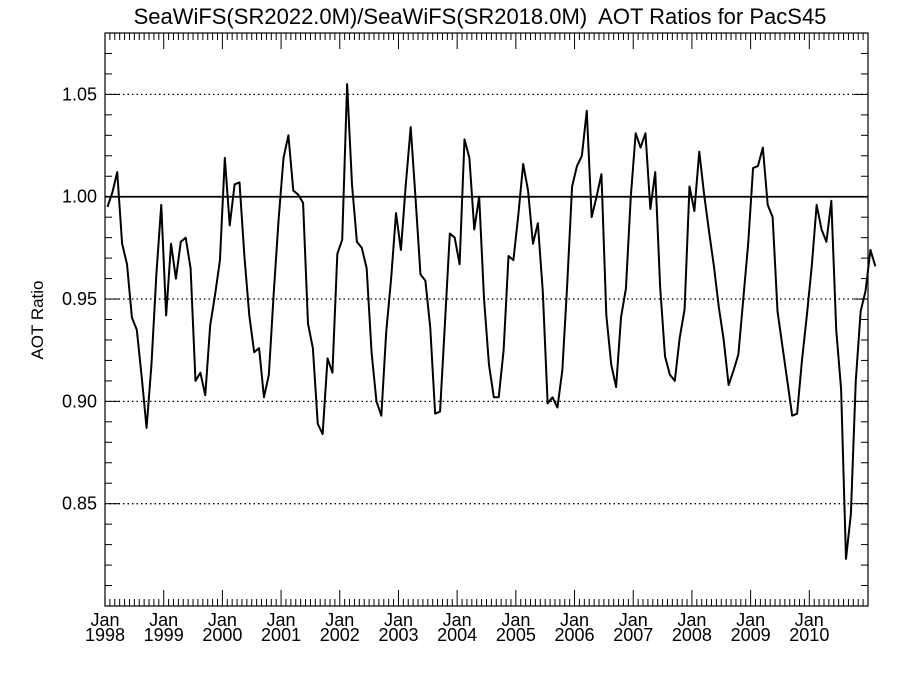 The width and height of the screenshot is (900, 675). I want to click on x-tick-year: 2005, so click(516, 635).